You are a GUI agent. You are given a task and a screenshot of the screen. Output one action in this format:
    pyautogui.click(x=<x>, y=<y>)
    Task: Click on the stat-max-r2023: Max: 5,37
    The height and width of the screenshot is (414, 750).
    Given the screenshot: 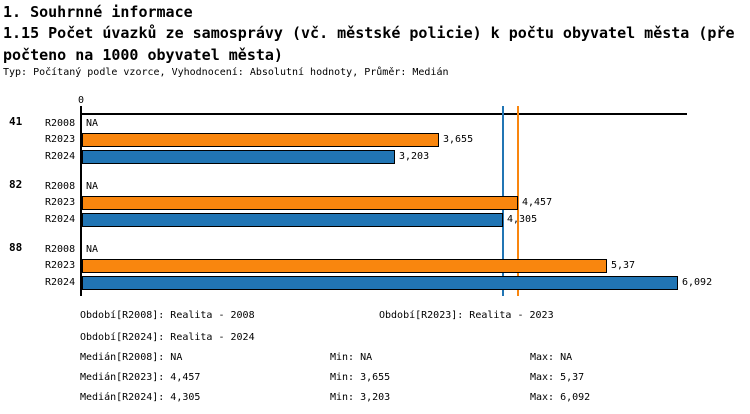 What is the action you would take?
    pyautogui.click(x=557, y=377)
    